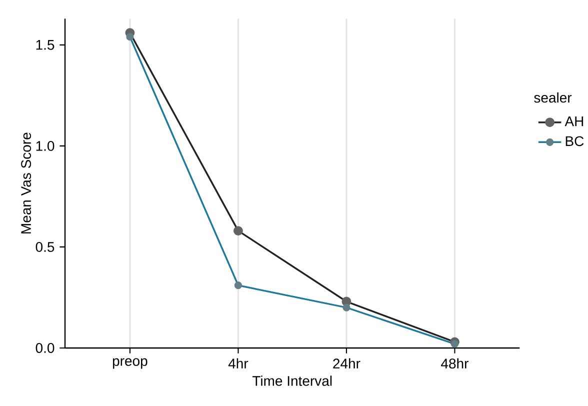 Image resolution: width=588 pixels, height=406 pixels. I want to click on legend-title: sealer, so click(553, 97).